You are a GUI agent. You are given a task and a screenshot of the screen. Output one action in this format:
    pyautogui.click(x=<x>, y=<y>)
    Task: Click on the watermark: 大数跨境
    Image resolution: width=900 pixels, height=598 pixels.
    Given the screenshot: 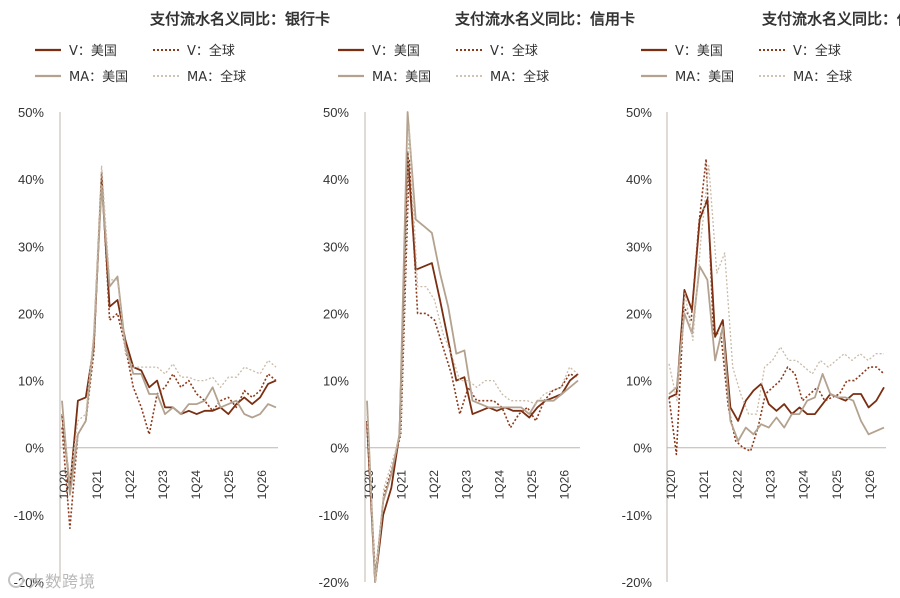 What is the action you would take?
    pyautogui.click(x=52, y=580)
    